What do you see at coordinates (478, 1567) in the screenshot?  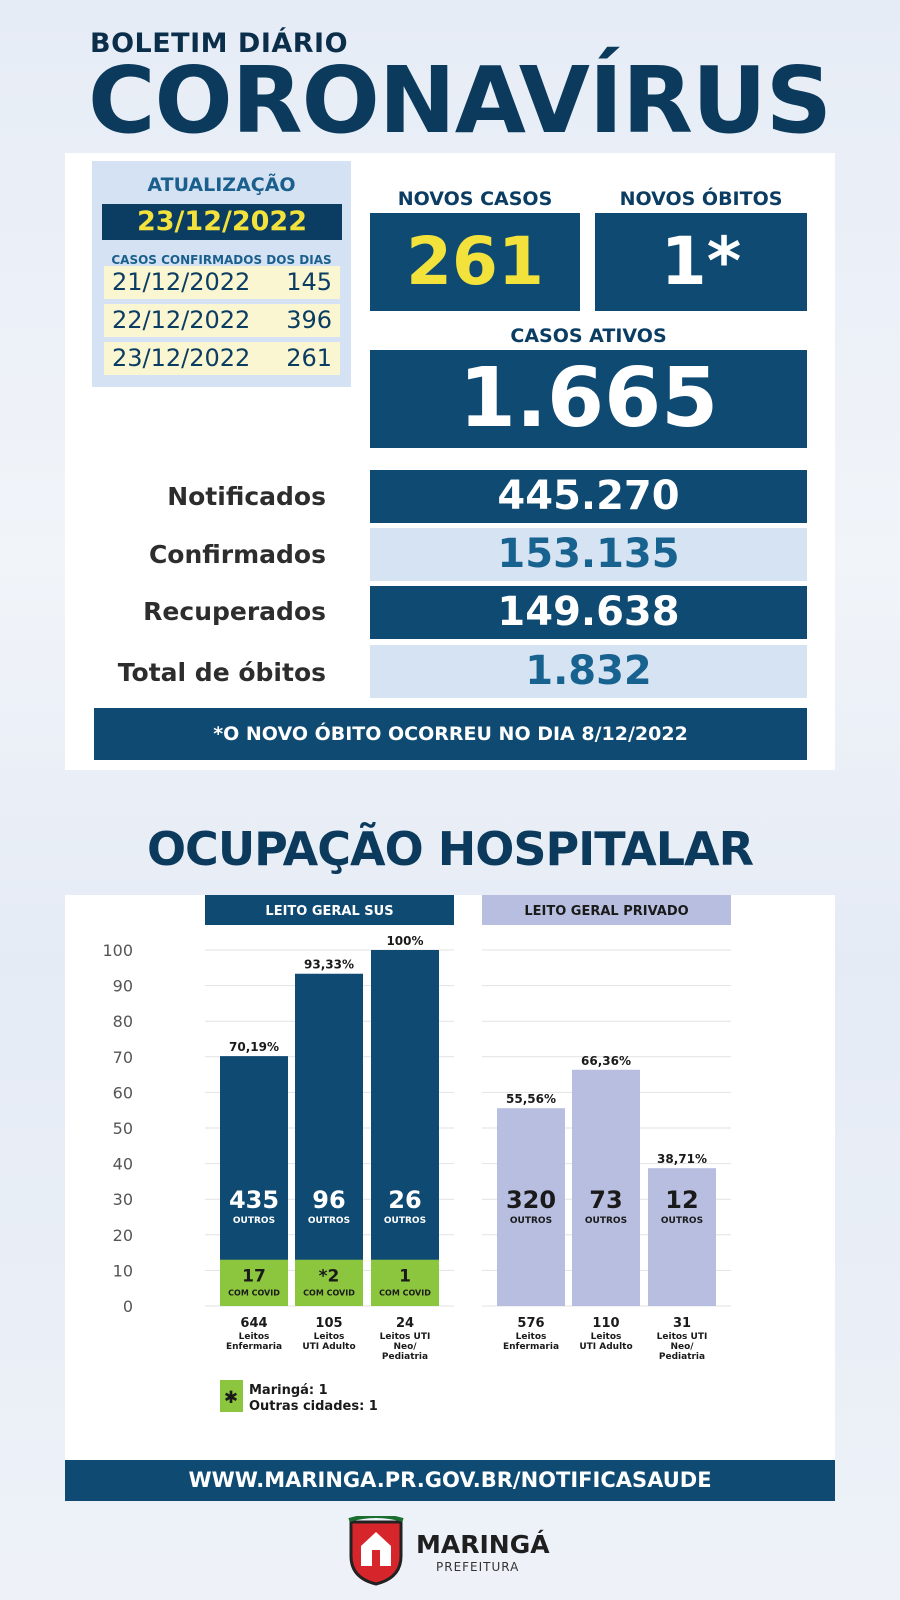 I see `logo-subtitle: PREFEITURA` at bounding box center [478, 1567].